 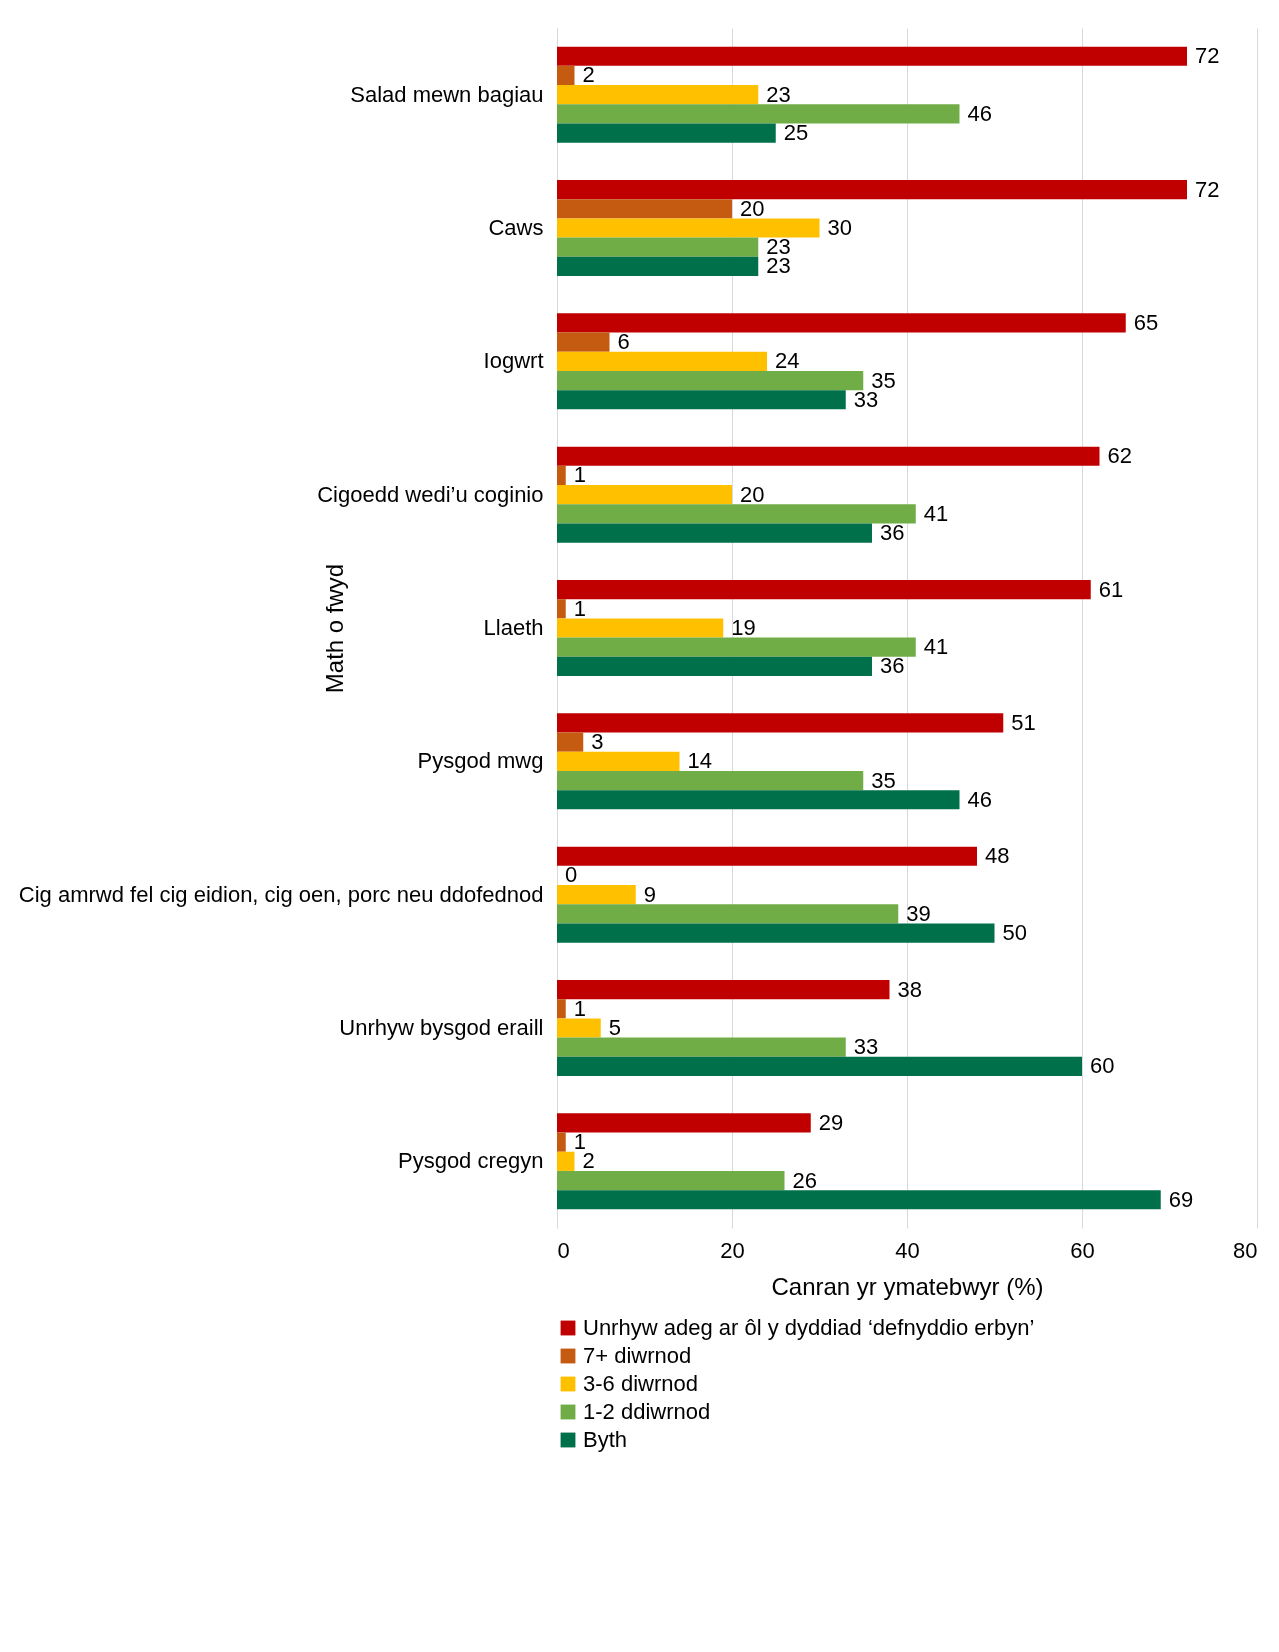 What do you see at coordinates (563, 1250) in the screenshot?
I see `x-tick-label: 0` at bounding box center [563, 1250].